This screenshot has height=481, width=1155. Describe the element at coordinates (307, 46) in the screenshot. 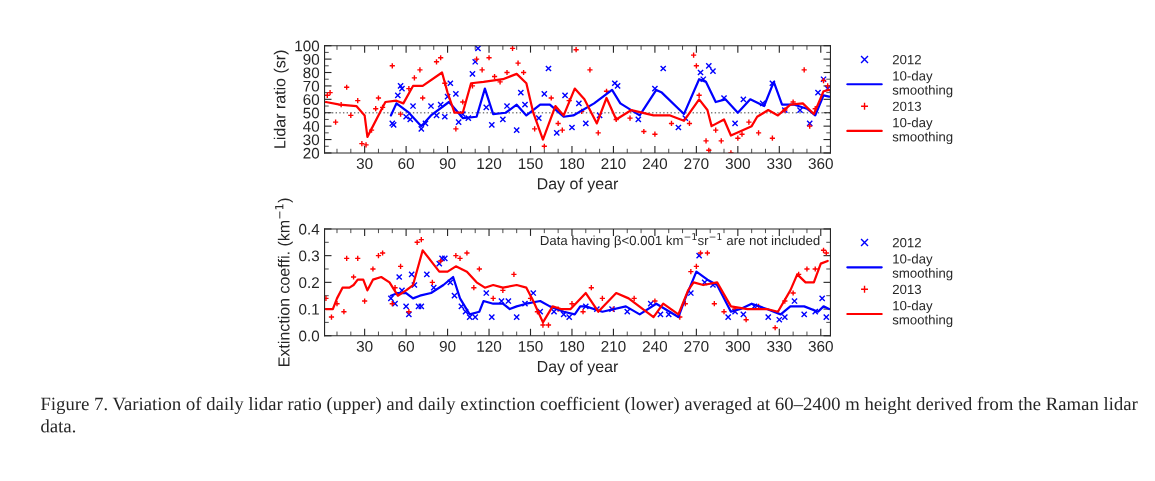

I see `y-tick-label: 100` at that location.